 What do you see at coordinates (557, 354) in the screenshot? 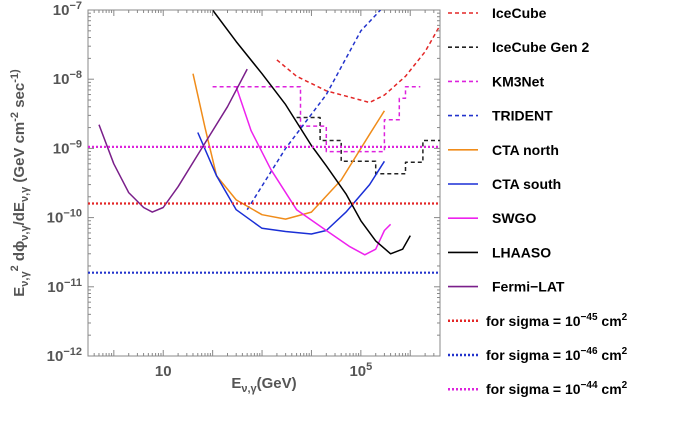
I see `legend-label-10: for sigma = 10−46​ cm2​` at bounding box center [557, 354].